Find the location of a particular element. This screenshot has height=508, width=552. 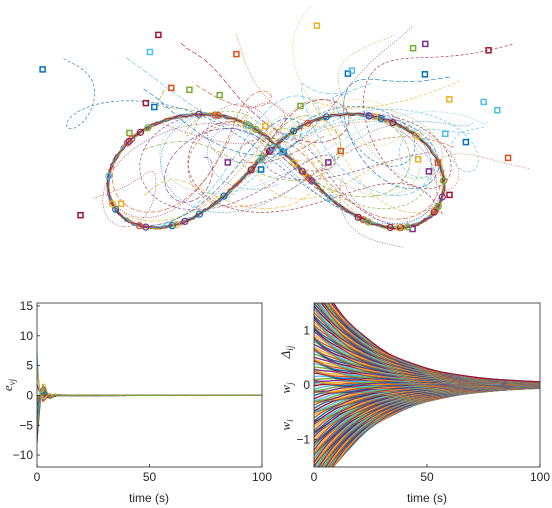

y-tick-label: −1 is located at coordinates (303, 440).